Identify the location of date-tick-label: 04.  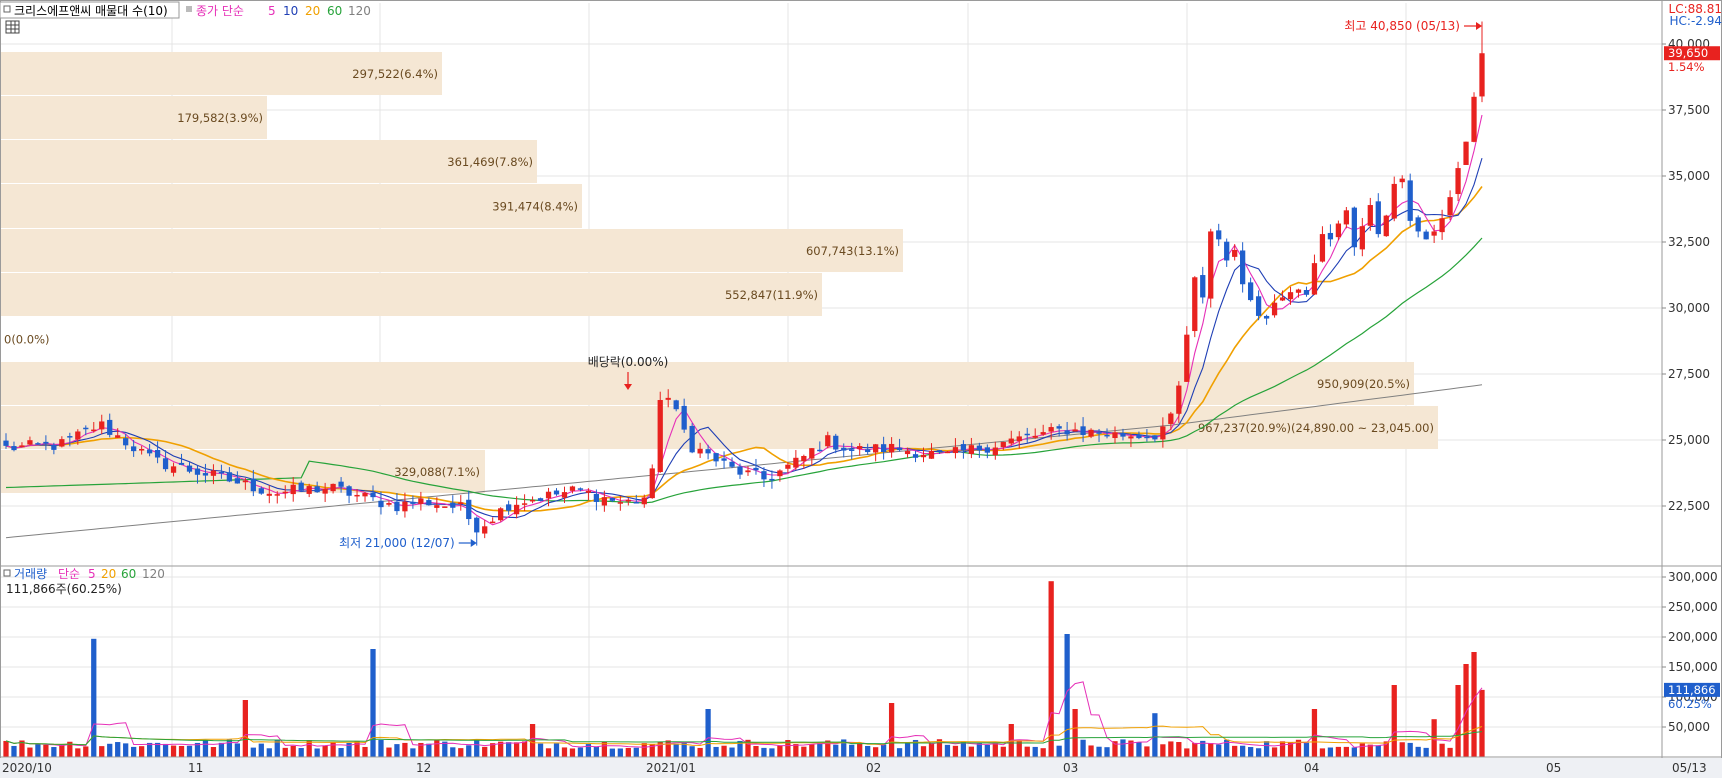
(1311, 768).